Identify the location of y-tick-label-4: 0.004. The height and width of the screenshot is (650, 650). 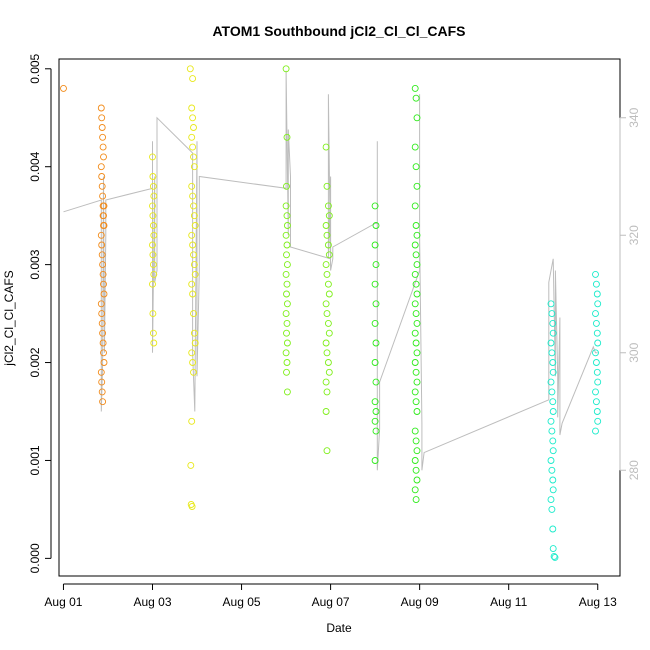
(35, 166).